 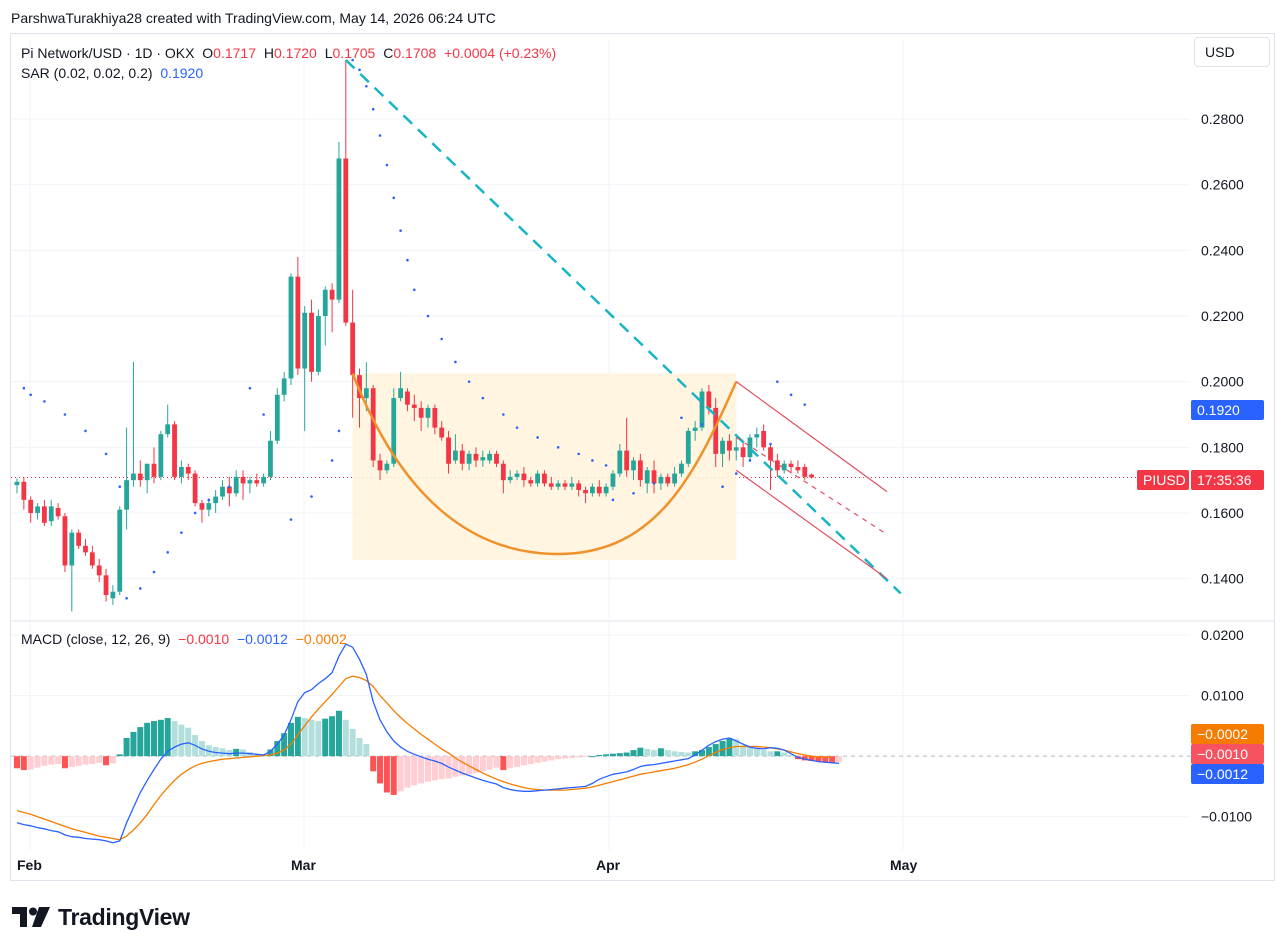 I want to click on low-value: 0.1705, so click(x=354, y=53).